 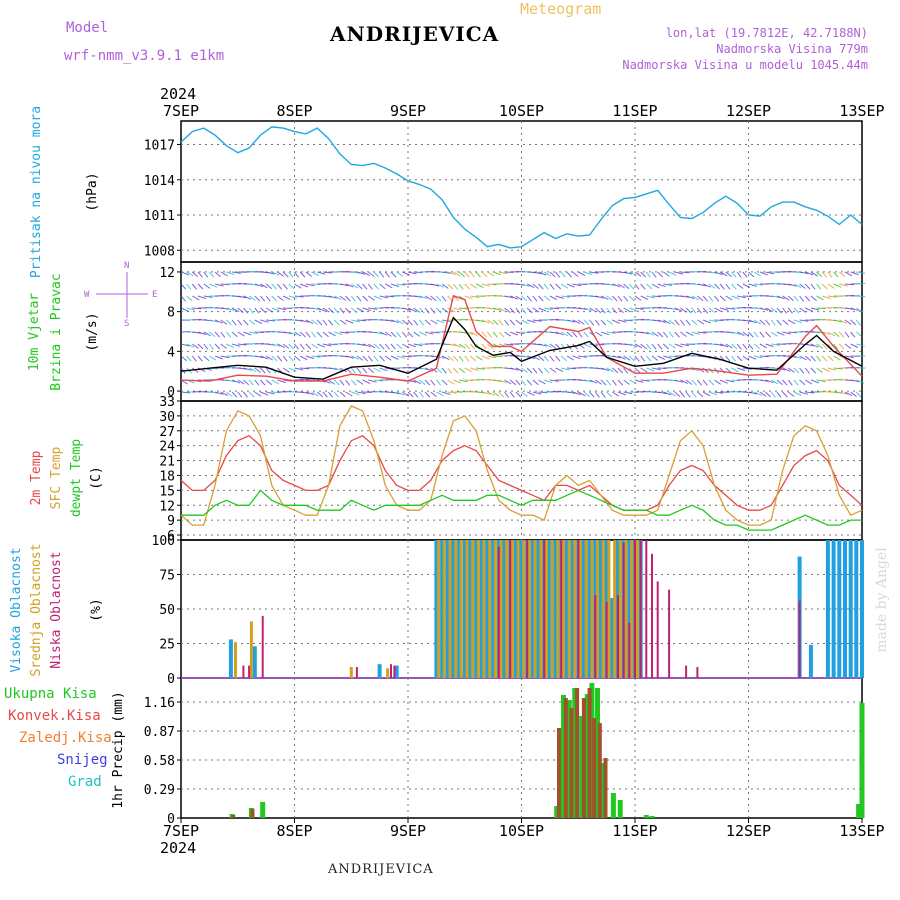 I want to click on footer-station: ANDRIJEVICA, so click(x=381, y=869).